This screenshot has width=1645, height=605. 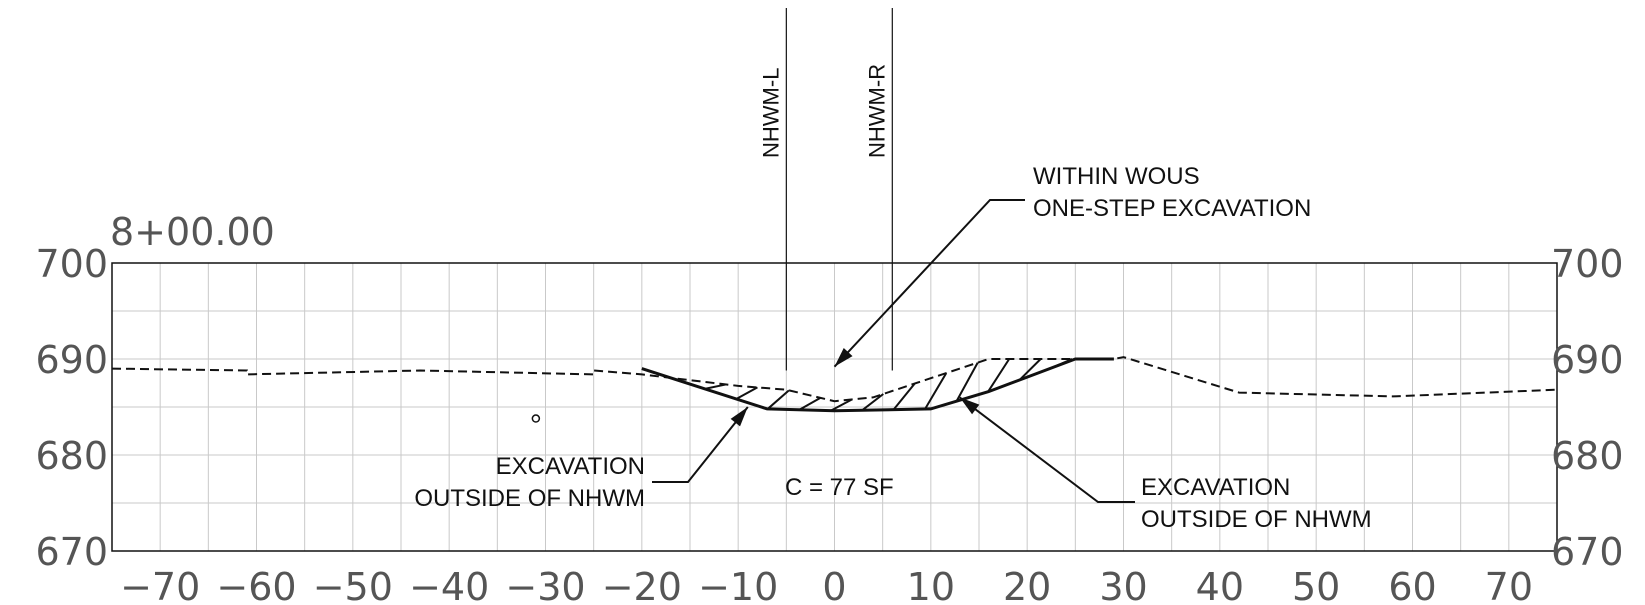 I want to click on y-tick-label-right: 680, so click(x=1587, y=456).